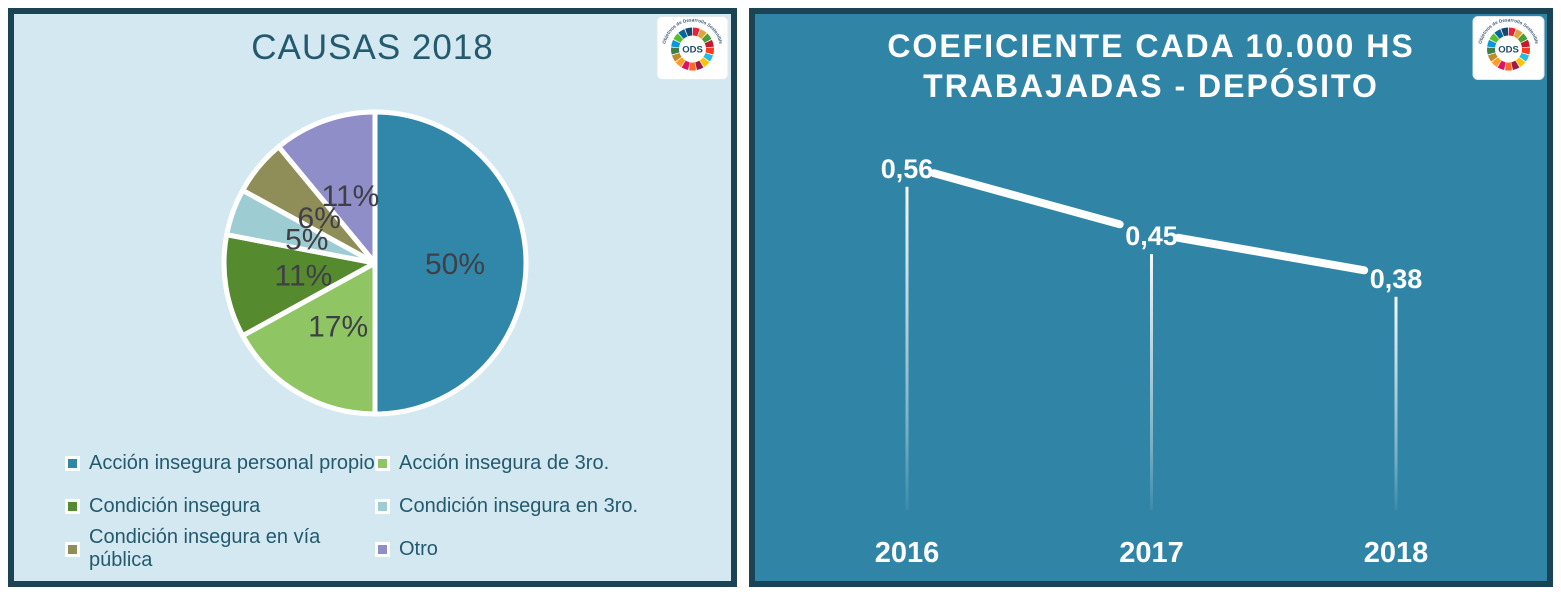 This screenshot has height=595, width=1561. I want to click on value-label: 0,56, so click(907, 169).